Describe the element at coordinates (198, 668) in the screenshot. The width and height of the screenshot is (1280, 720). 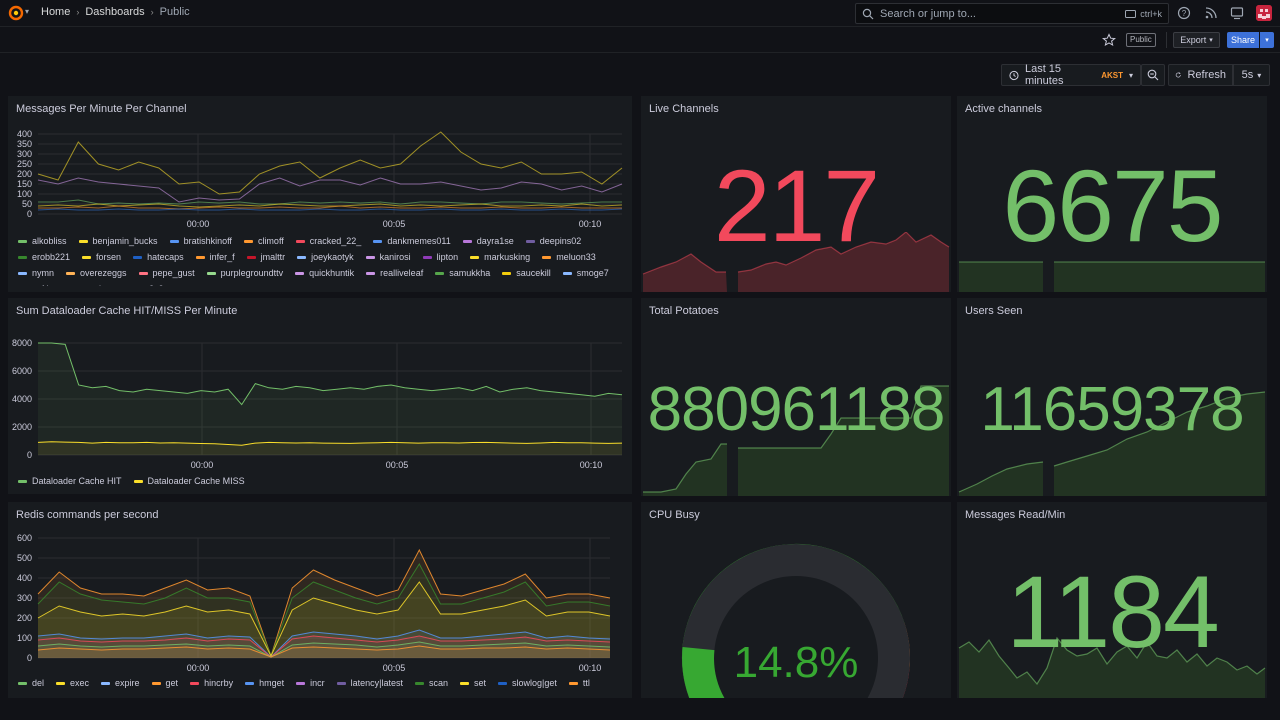
I see `x-tick-label: 00:00` at that location.